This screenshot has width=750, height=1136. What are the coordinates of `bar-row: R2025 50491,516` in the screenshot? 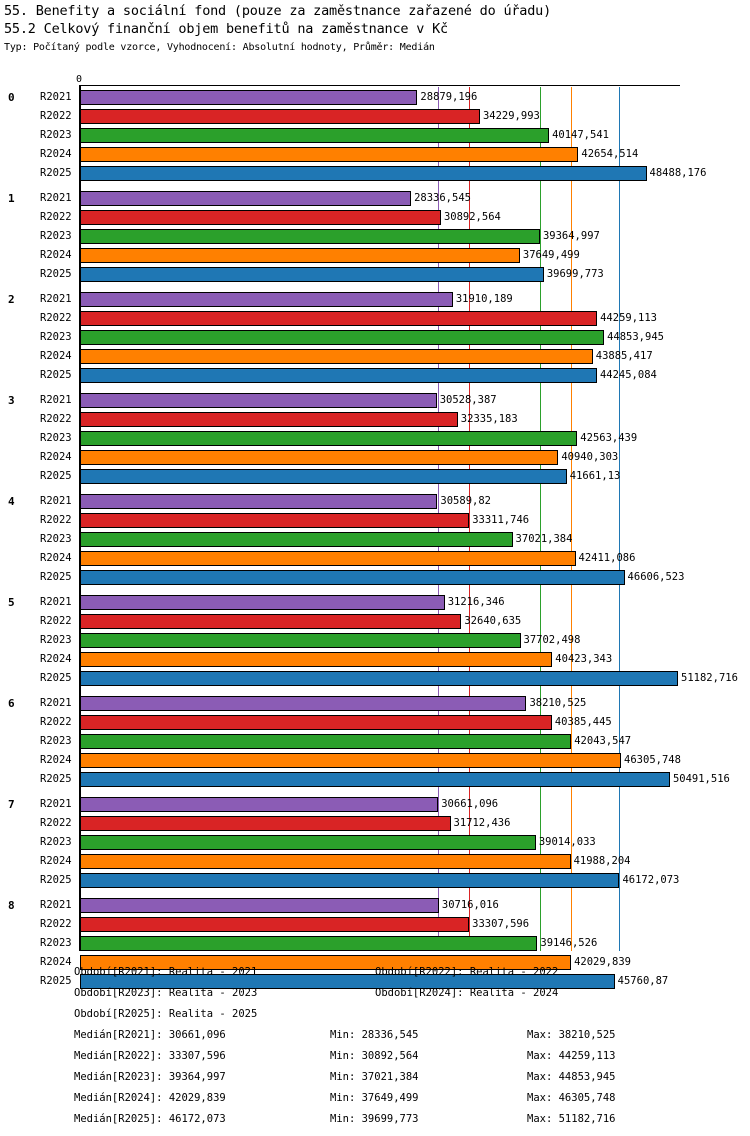 It's located at (375, 779).